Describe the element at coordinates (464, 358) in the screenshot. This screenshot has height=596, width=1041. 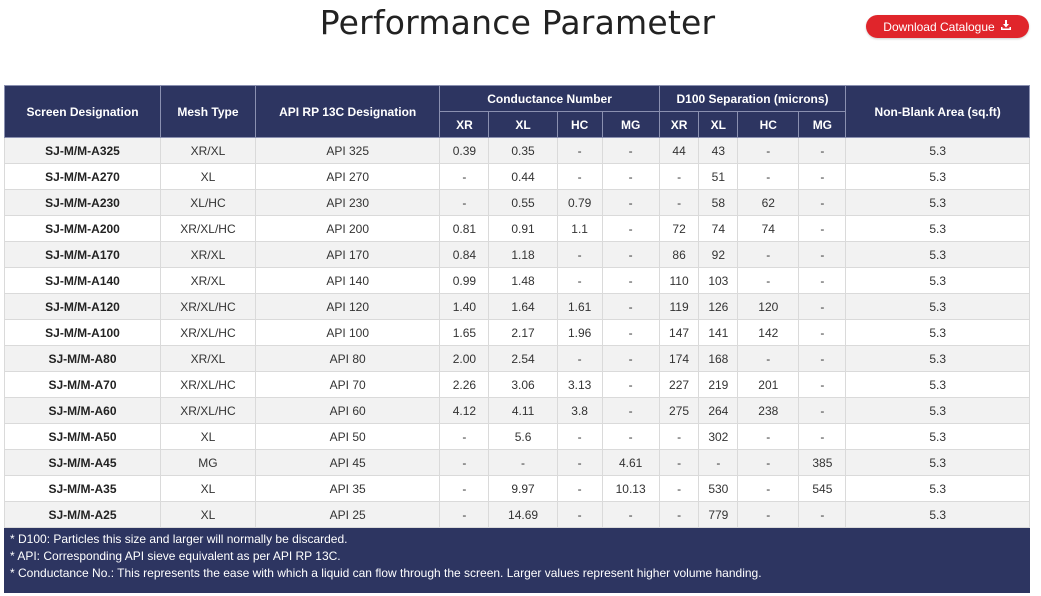
I see `cell-cond-xr: 2.00` at that location.